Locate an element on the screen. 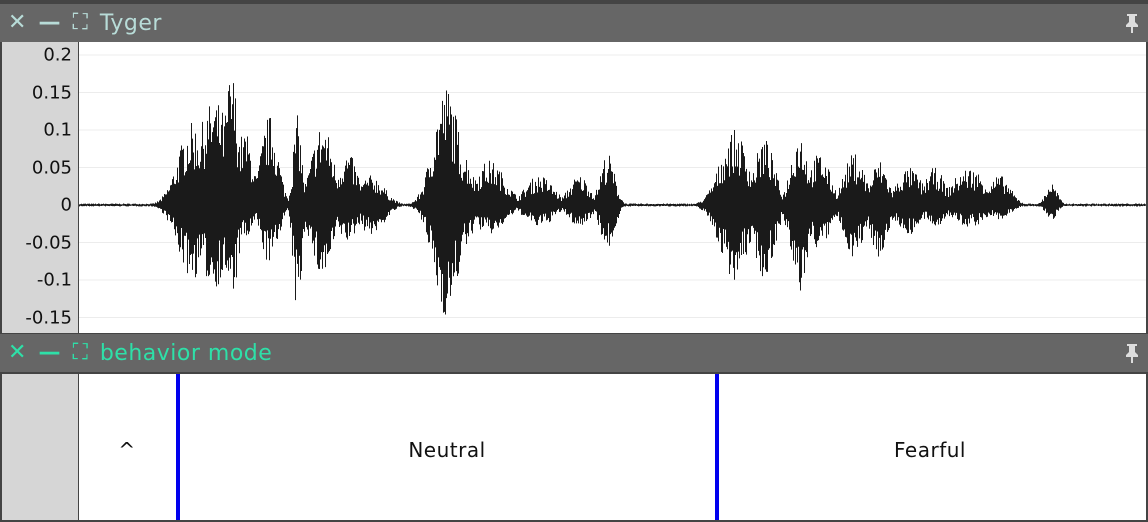 Image resolution: width=1148 pixels, height=522 pixels. y-tick-label: 0.05 is located at coordinates (51, 167).